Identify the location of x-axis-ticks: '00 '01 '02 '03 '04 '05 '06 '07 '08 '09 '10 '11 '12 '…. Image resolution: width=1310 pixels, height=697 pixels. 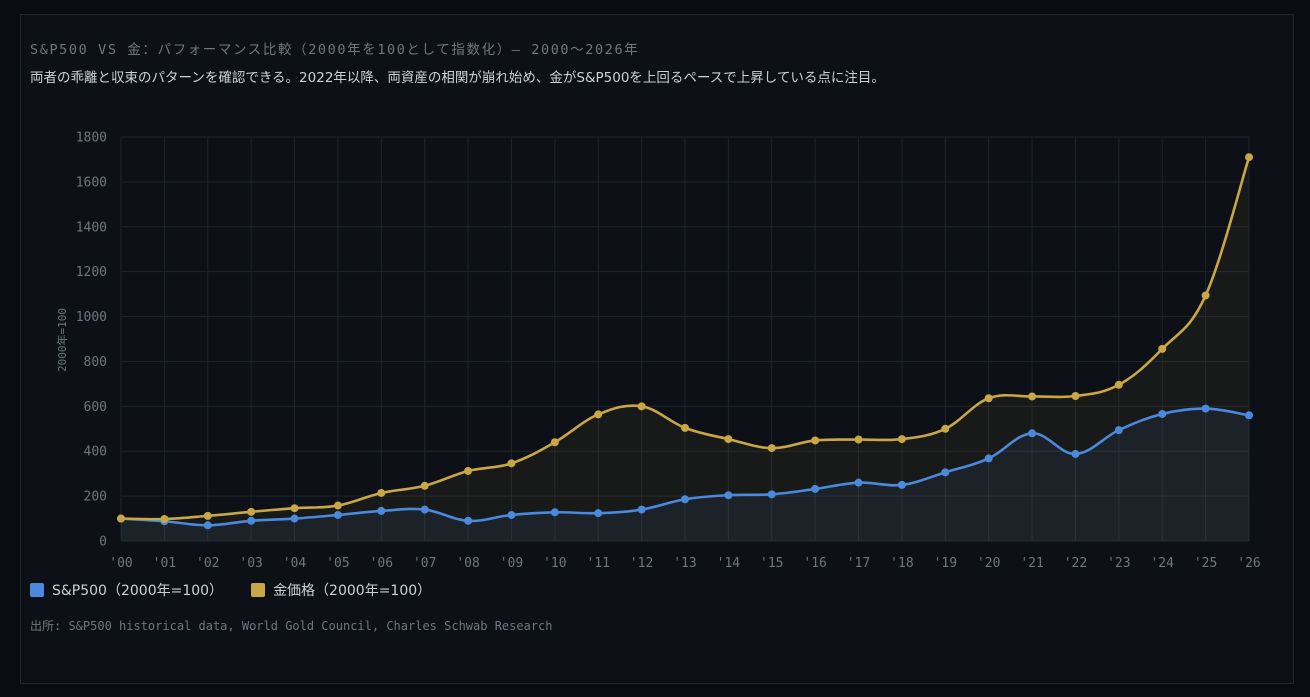
(684, 563).